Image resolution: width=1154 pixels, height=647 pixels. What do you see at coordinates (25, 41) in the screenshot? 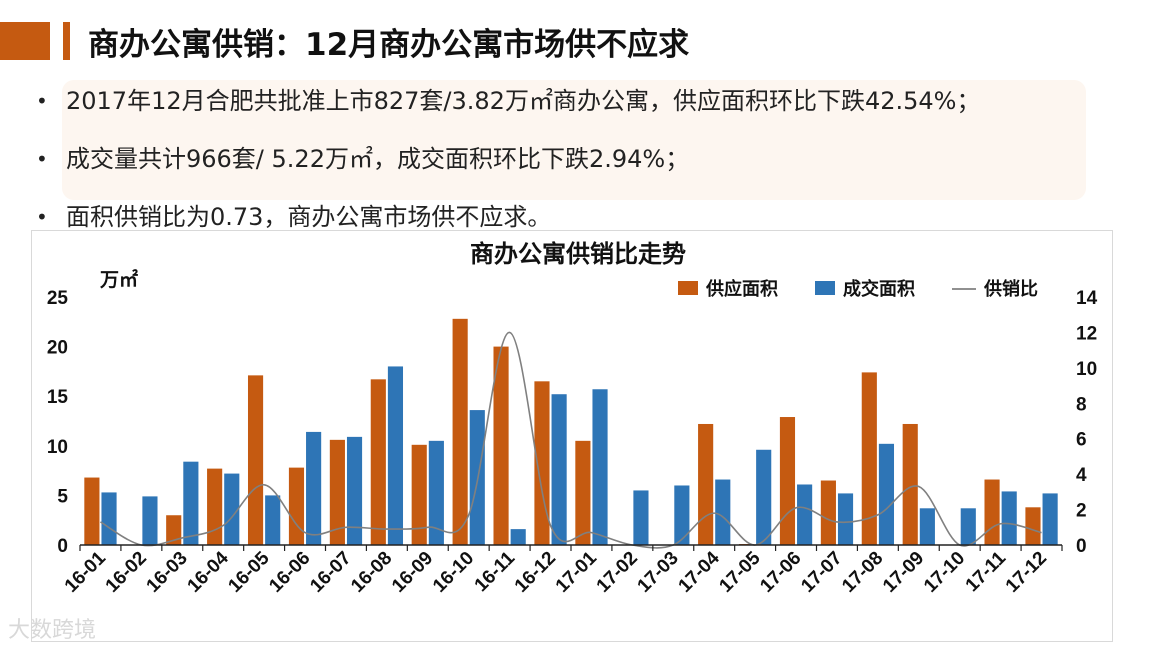
I see `title-accent-block` at bounding box center [25, 41].